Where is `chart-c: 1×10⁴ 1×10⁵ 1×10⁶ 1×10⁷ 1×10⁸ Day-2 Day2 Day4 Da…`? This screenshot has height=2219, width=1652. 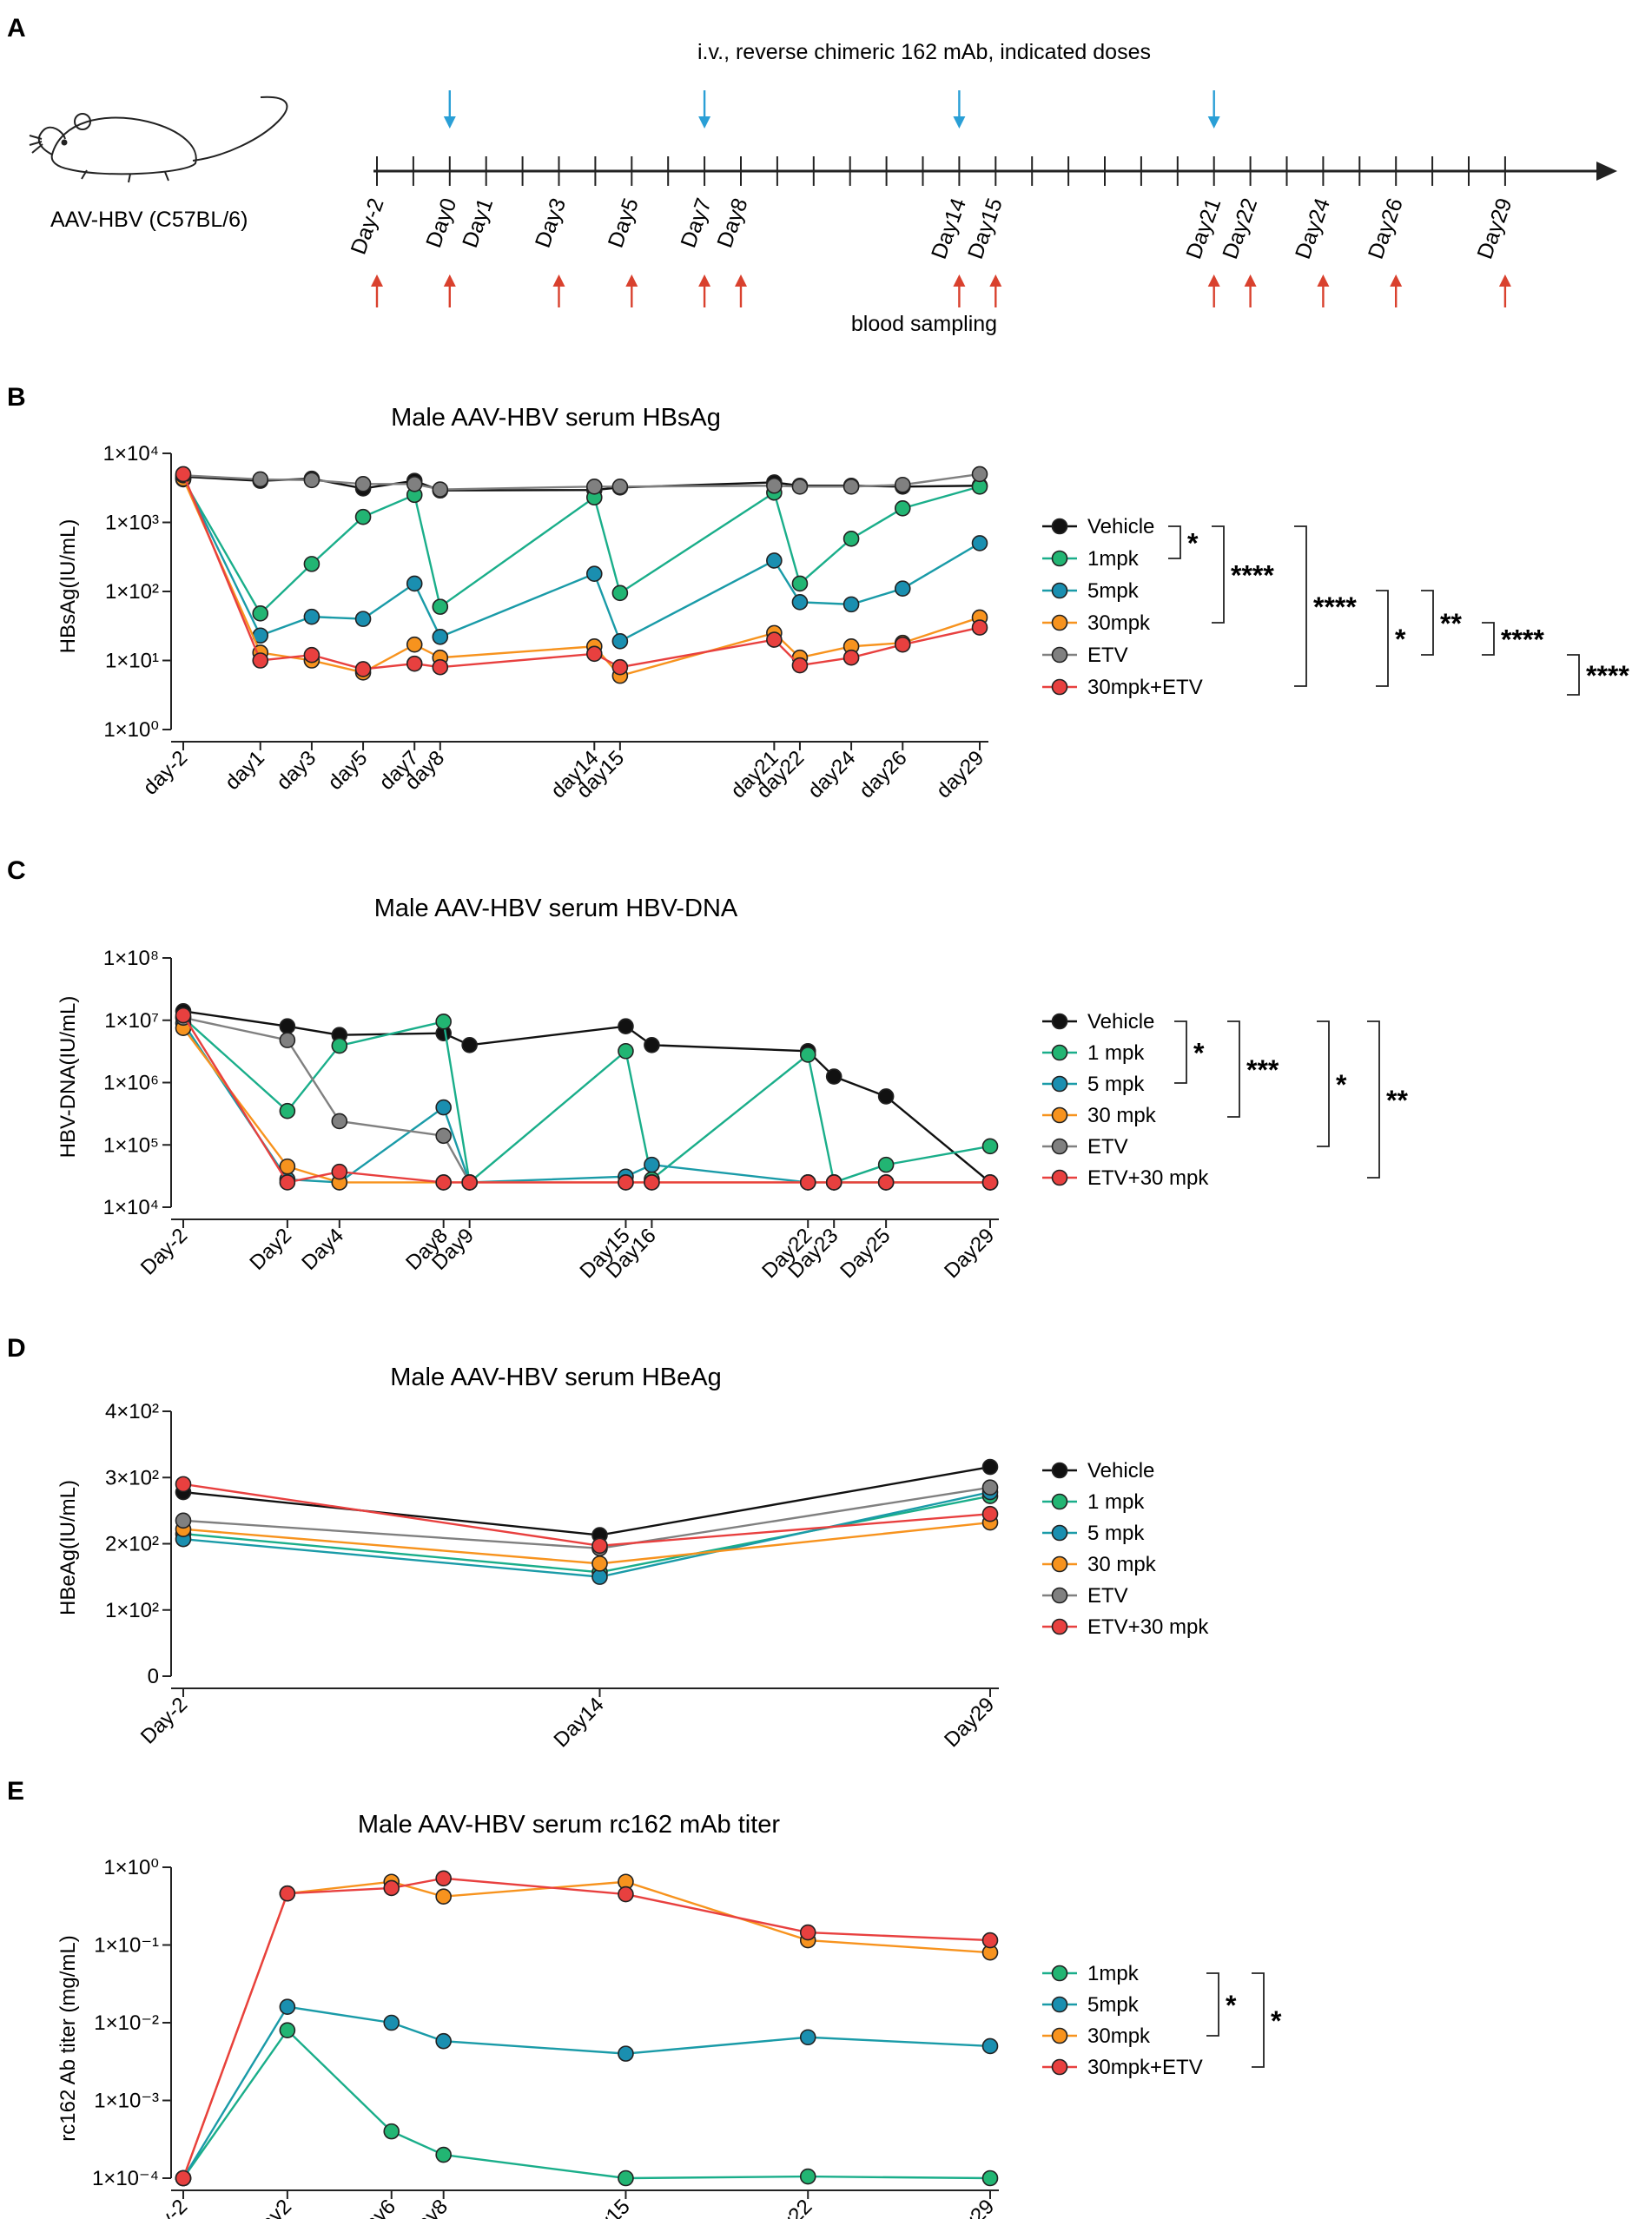 chart-c: 1×10⁴ 1×10⁵ 1×10⁶ 1×10⁷ 1×10⁸ Day-2 Day2 Day4 Da… is located at coordinates (551, 1115).